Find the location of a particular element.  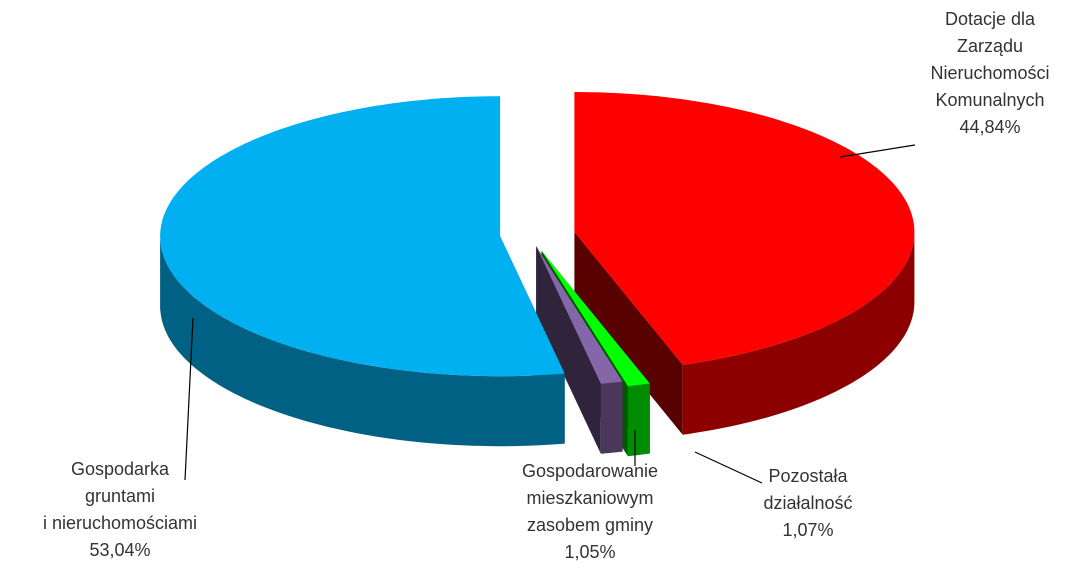

slice-label: i nieruchomościami is located at coordinates (120, 523).